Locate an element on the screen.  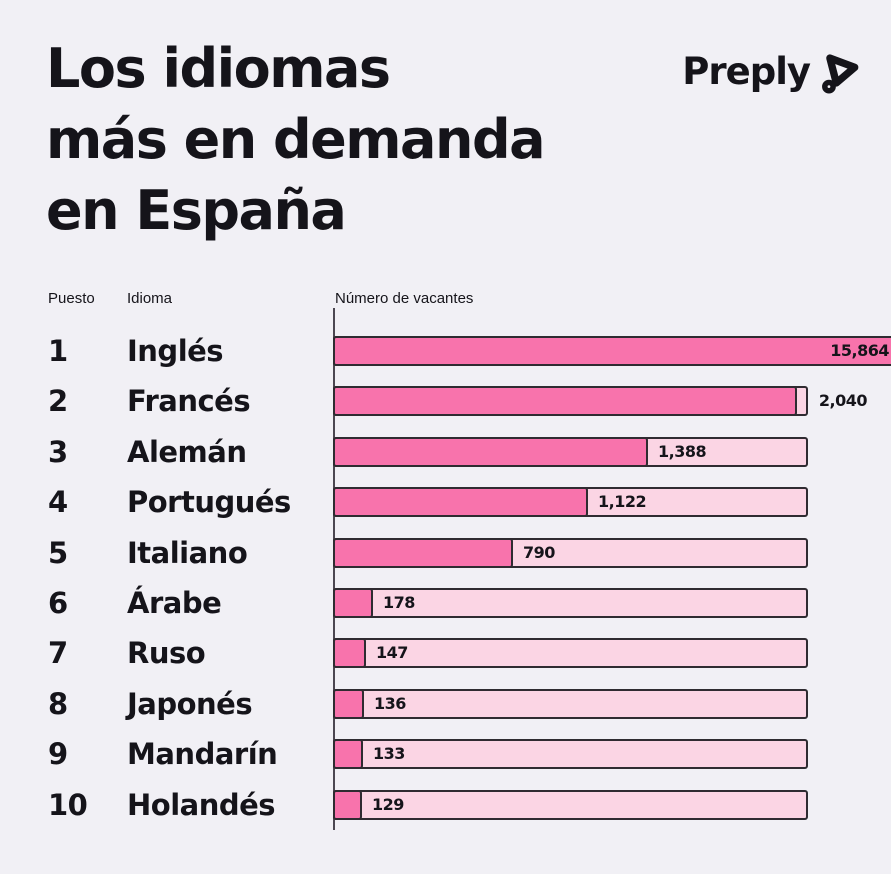
chart-row: 2 Francés 2,040 is located at coordinates (469, 401).